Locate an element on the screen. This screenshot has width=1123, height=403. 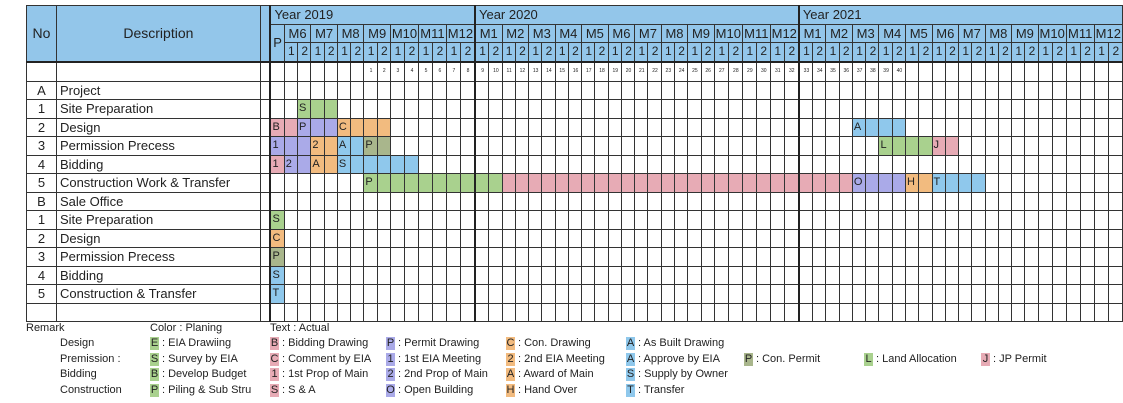
legend-swatch: 2 is located at coordinates (390, 374).